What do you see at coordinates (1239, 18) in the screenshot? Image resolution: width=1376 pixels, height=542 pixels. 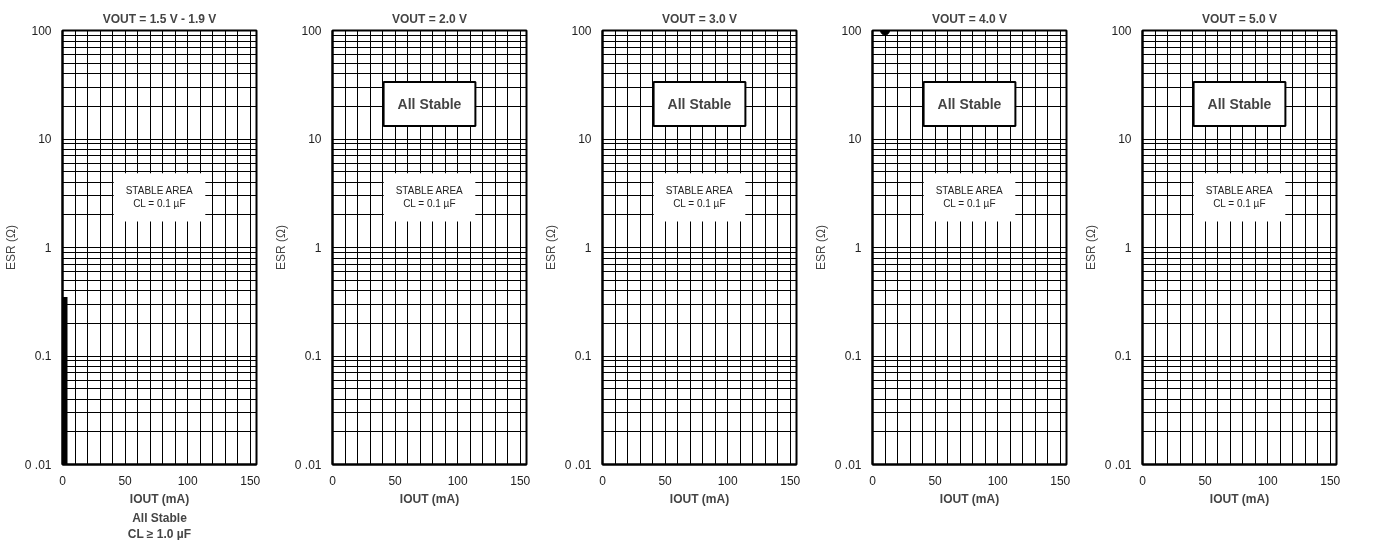 I see `chart-title: VOUT = 5.0 V` at bounding box center [1239, 18].